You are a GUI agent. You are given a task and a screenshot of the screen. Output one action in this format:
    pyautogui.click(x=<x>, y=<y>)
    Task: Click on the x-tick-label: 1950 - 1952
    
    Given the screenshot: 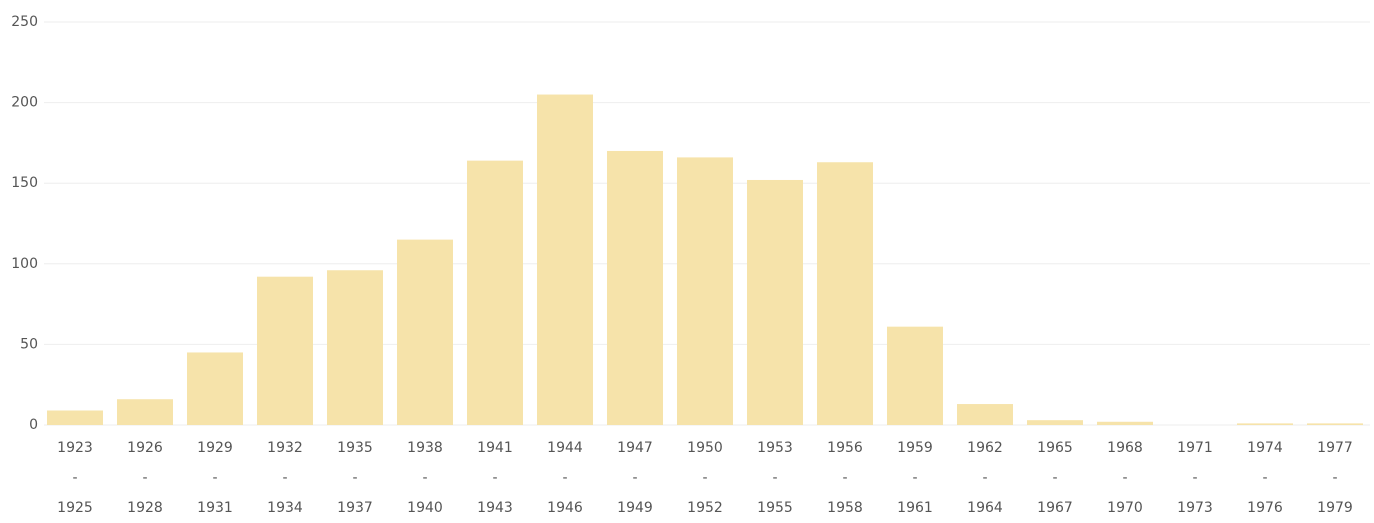 What is the action you would take?
    pyautogui.click(x=705, y=478)
    